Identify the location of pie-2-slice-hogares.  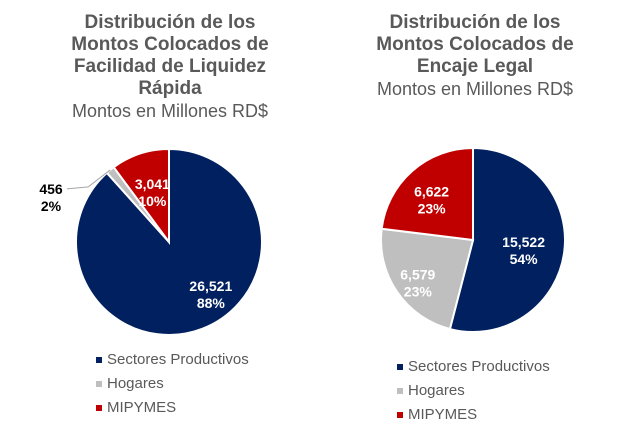
(427, 279).